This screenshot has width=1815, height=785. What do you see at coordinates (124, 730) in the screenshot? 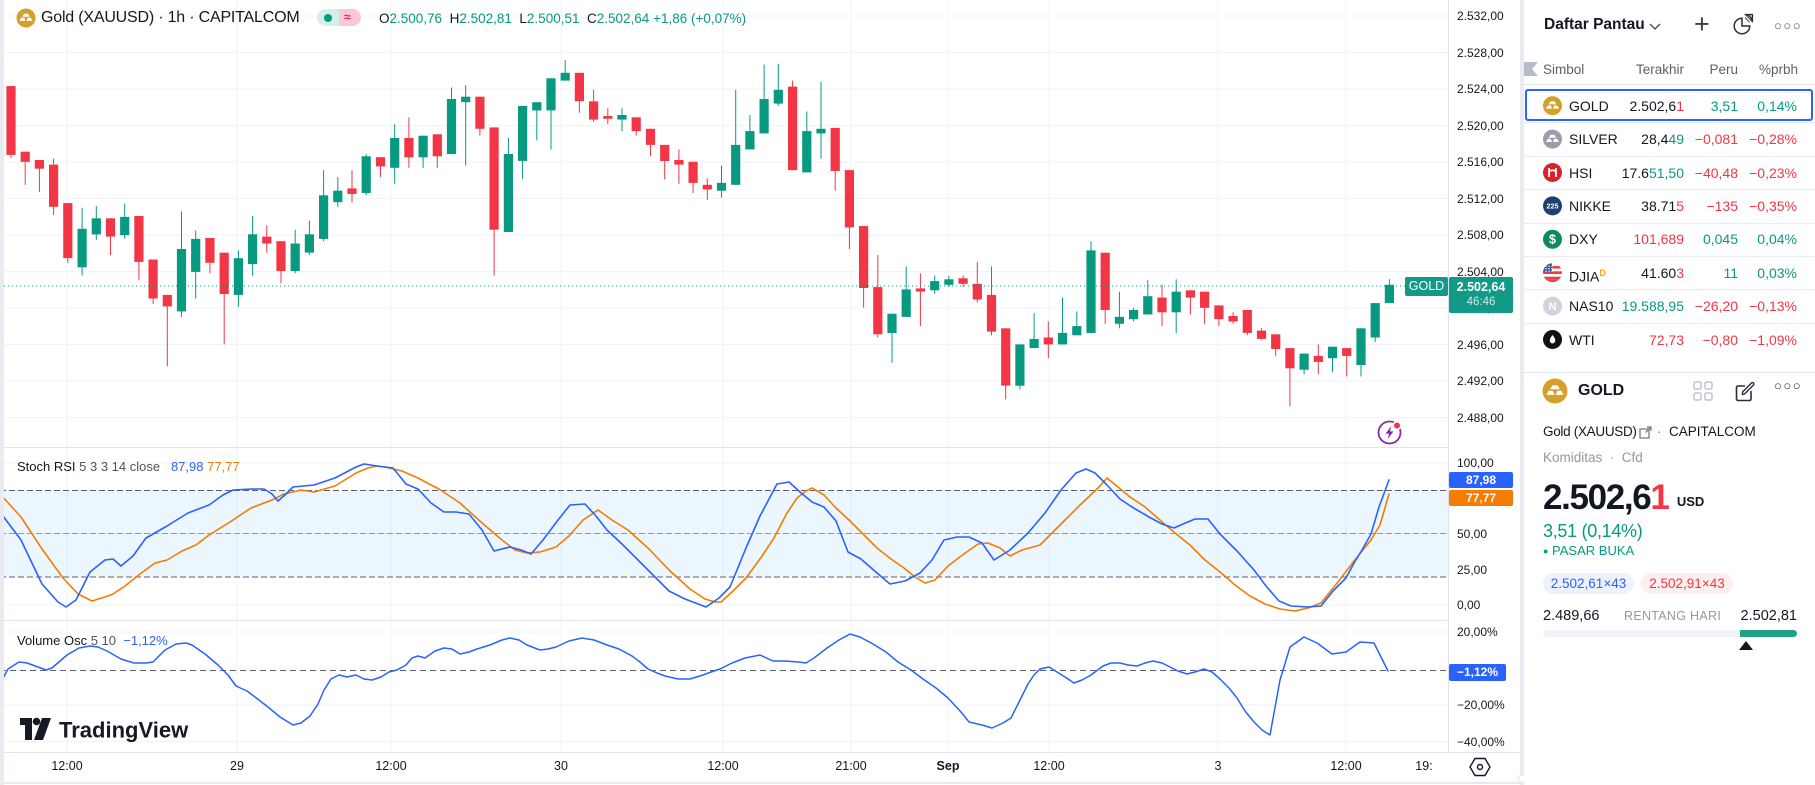
I see `svg-text: TradingView` at bounding box center [124, 730].